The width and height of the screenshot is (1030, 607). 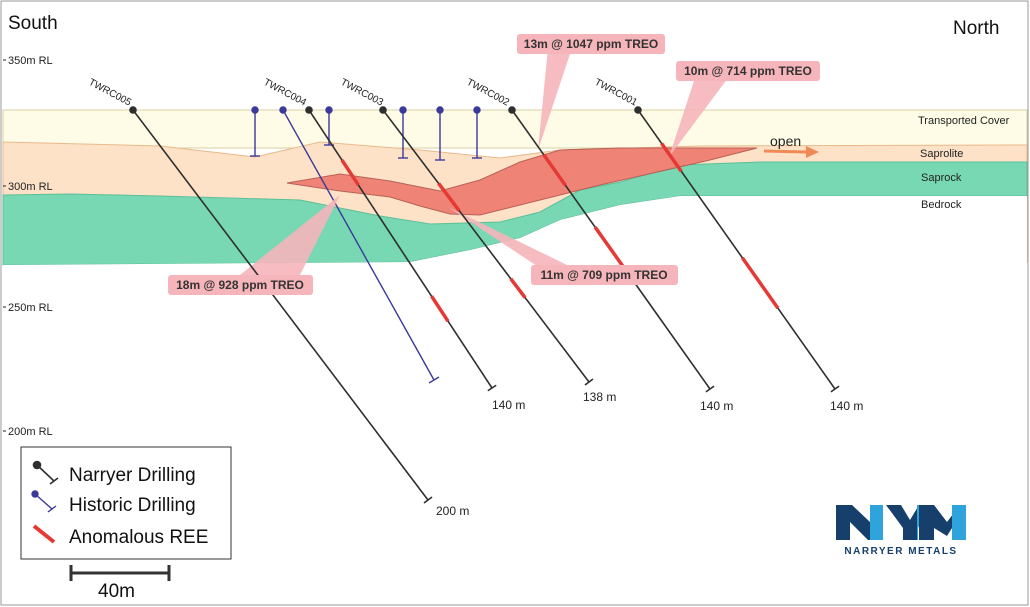 I want to click on logo-company-name: NARRYER METALS, so click(x=900, y=551).